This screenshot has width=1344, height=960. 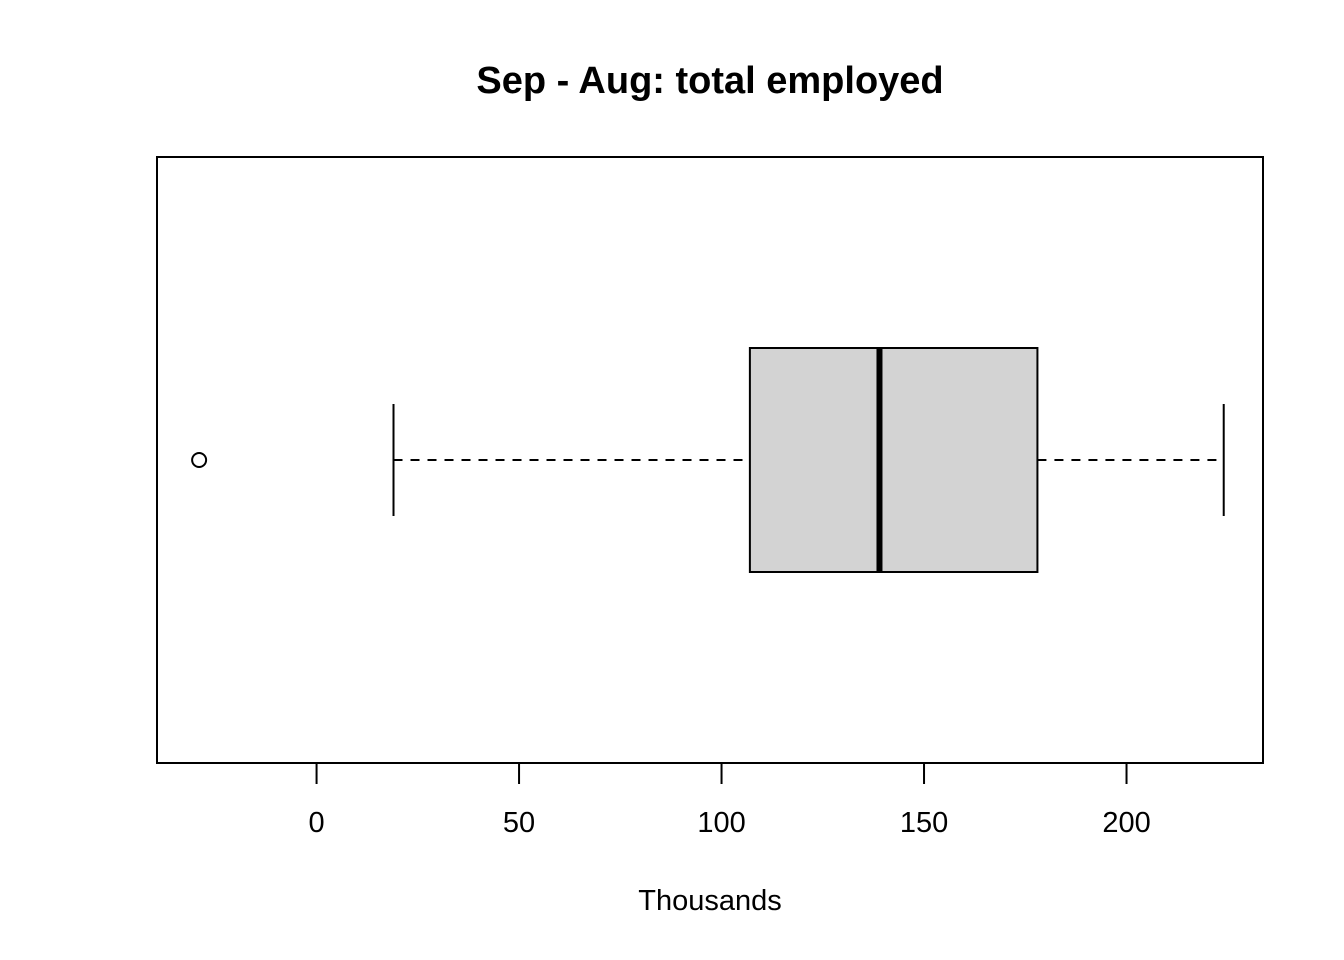 I want to click on x-tick-label: 150, so click(x=924, y=823).